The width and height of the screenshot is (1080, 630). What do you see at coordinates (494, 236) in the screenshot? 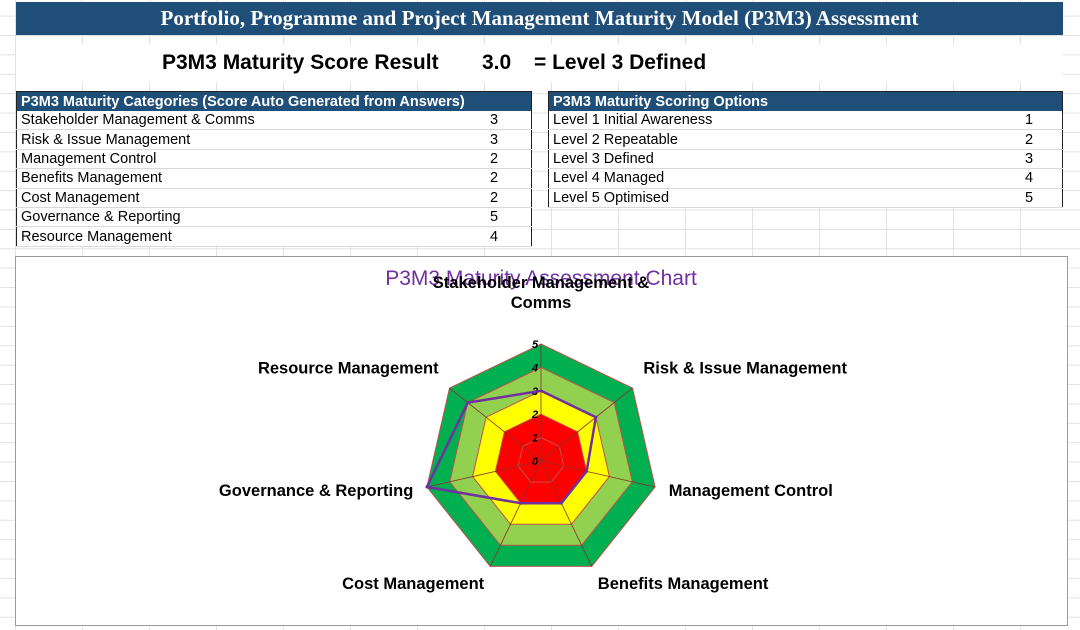
I see `category-score: 4` at bounding box center [494, 236].